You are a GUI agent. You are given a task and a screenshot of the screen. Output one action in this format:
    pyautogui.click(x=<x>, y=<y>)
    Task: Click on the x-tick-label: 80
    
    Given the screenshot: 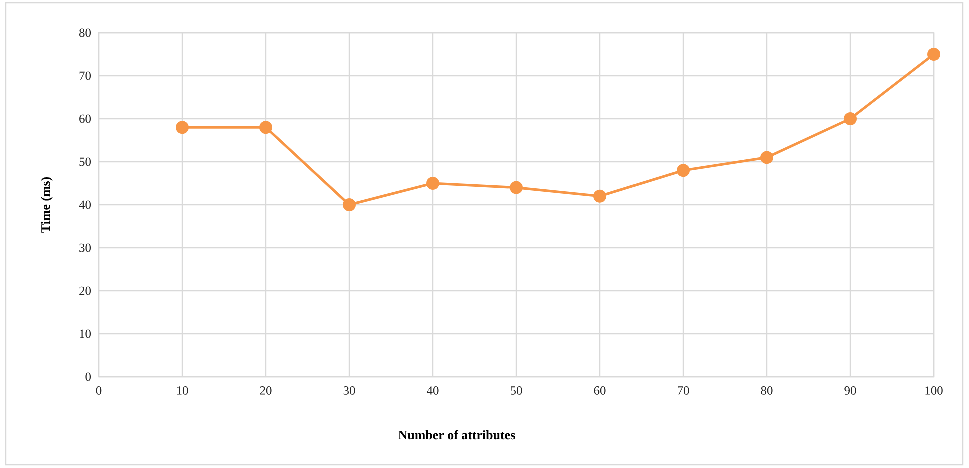 What is the action you would take?
    pyautogui.click(x=767, y=390)
    